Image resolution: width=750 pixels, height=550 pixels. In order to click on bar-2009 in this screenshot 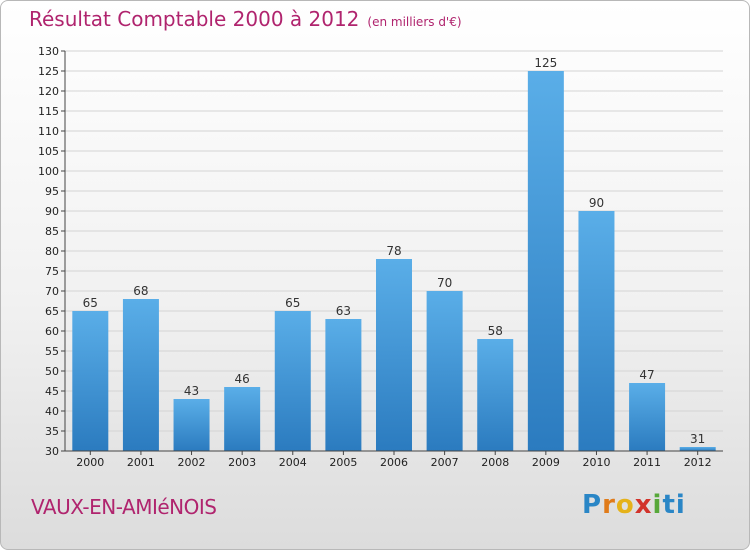, I will do `click(545, 261)`.